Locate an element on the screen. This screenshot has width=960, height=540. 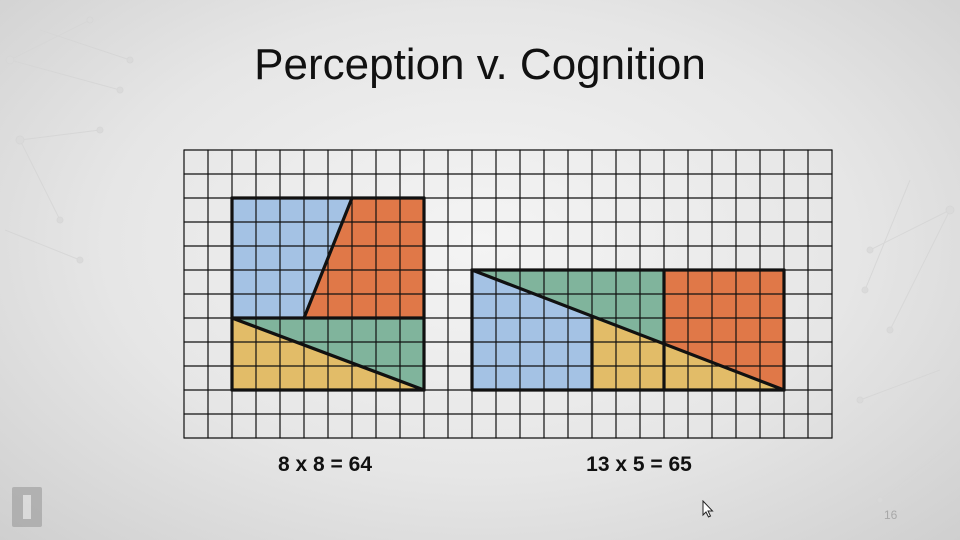
left-orange-trapezoid is located at coordinates (364, 258).